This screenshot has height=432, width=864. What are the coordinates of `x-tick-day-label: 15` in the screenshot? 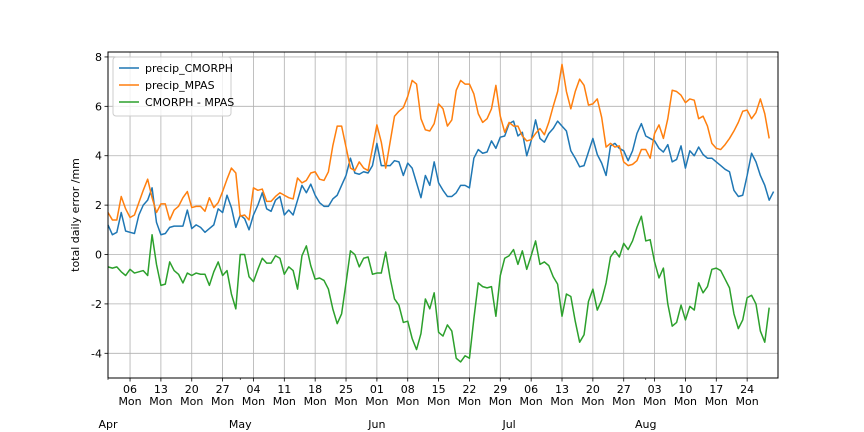 It's located at (439, 389).